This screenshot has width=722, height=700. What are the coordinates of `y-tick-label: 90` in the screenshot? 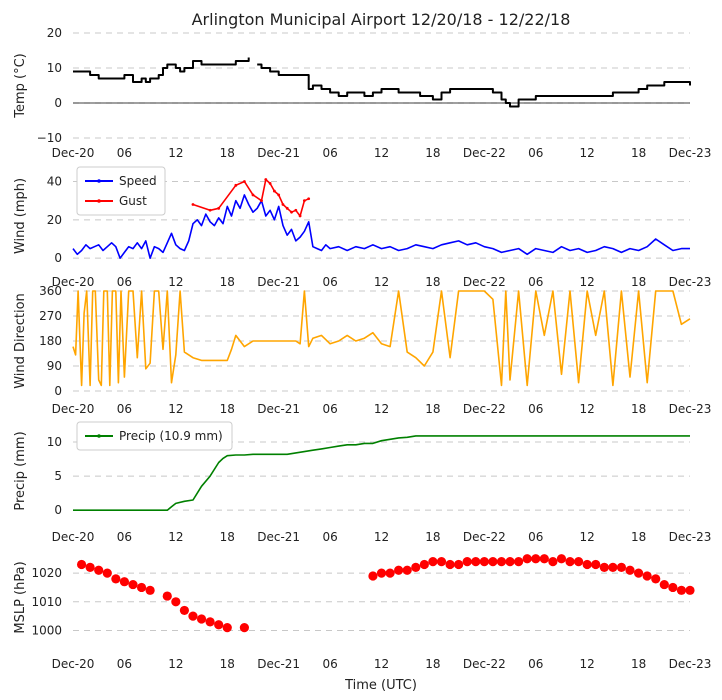 It's located at (54, 366).